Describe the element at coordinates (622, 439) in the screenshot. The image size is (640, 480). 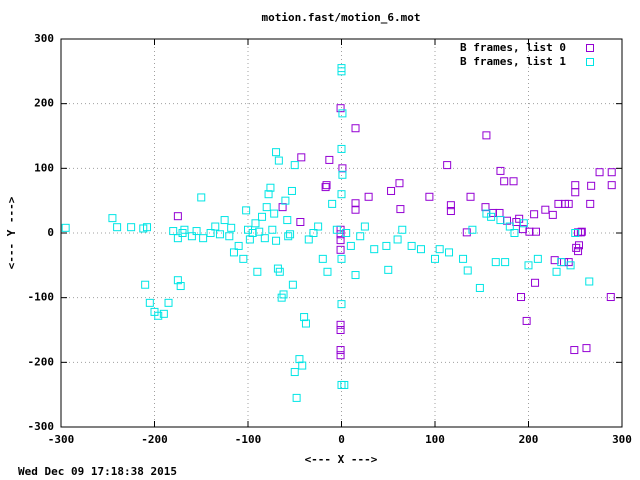
I see `x-tick-label: 300` at that location.